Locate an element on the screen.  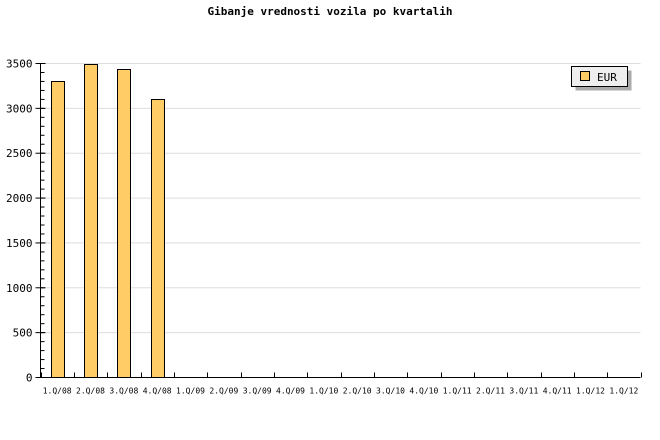
x-tick-label: 3.Q/10 is located at coordinates (390, 391).